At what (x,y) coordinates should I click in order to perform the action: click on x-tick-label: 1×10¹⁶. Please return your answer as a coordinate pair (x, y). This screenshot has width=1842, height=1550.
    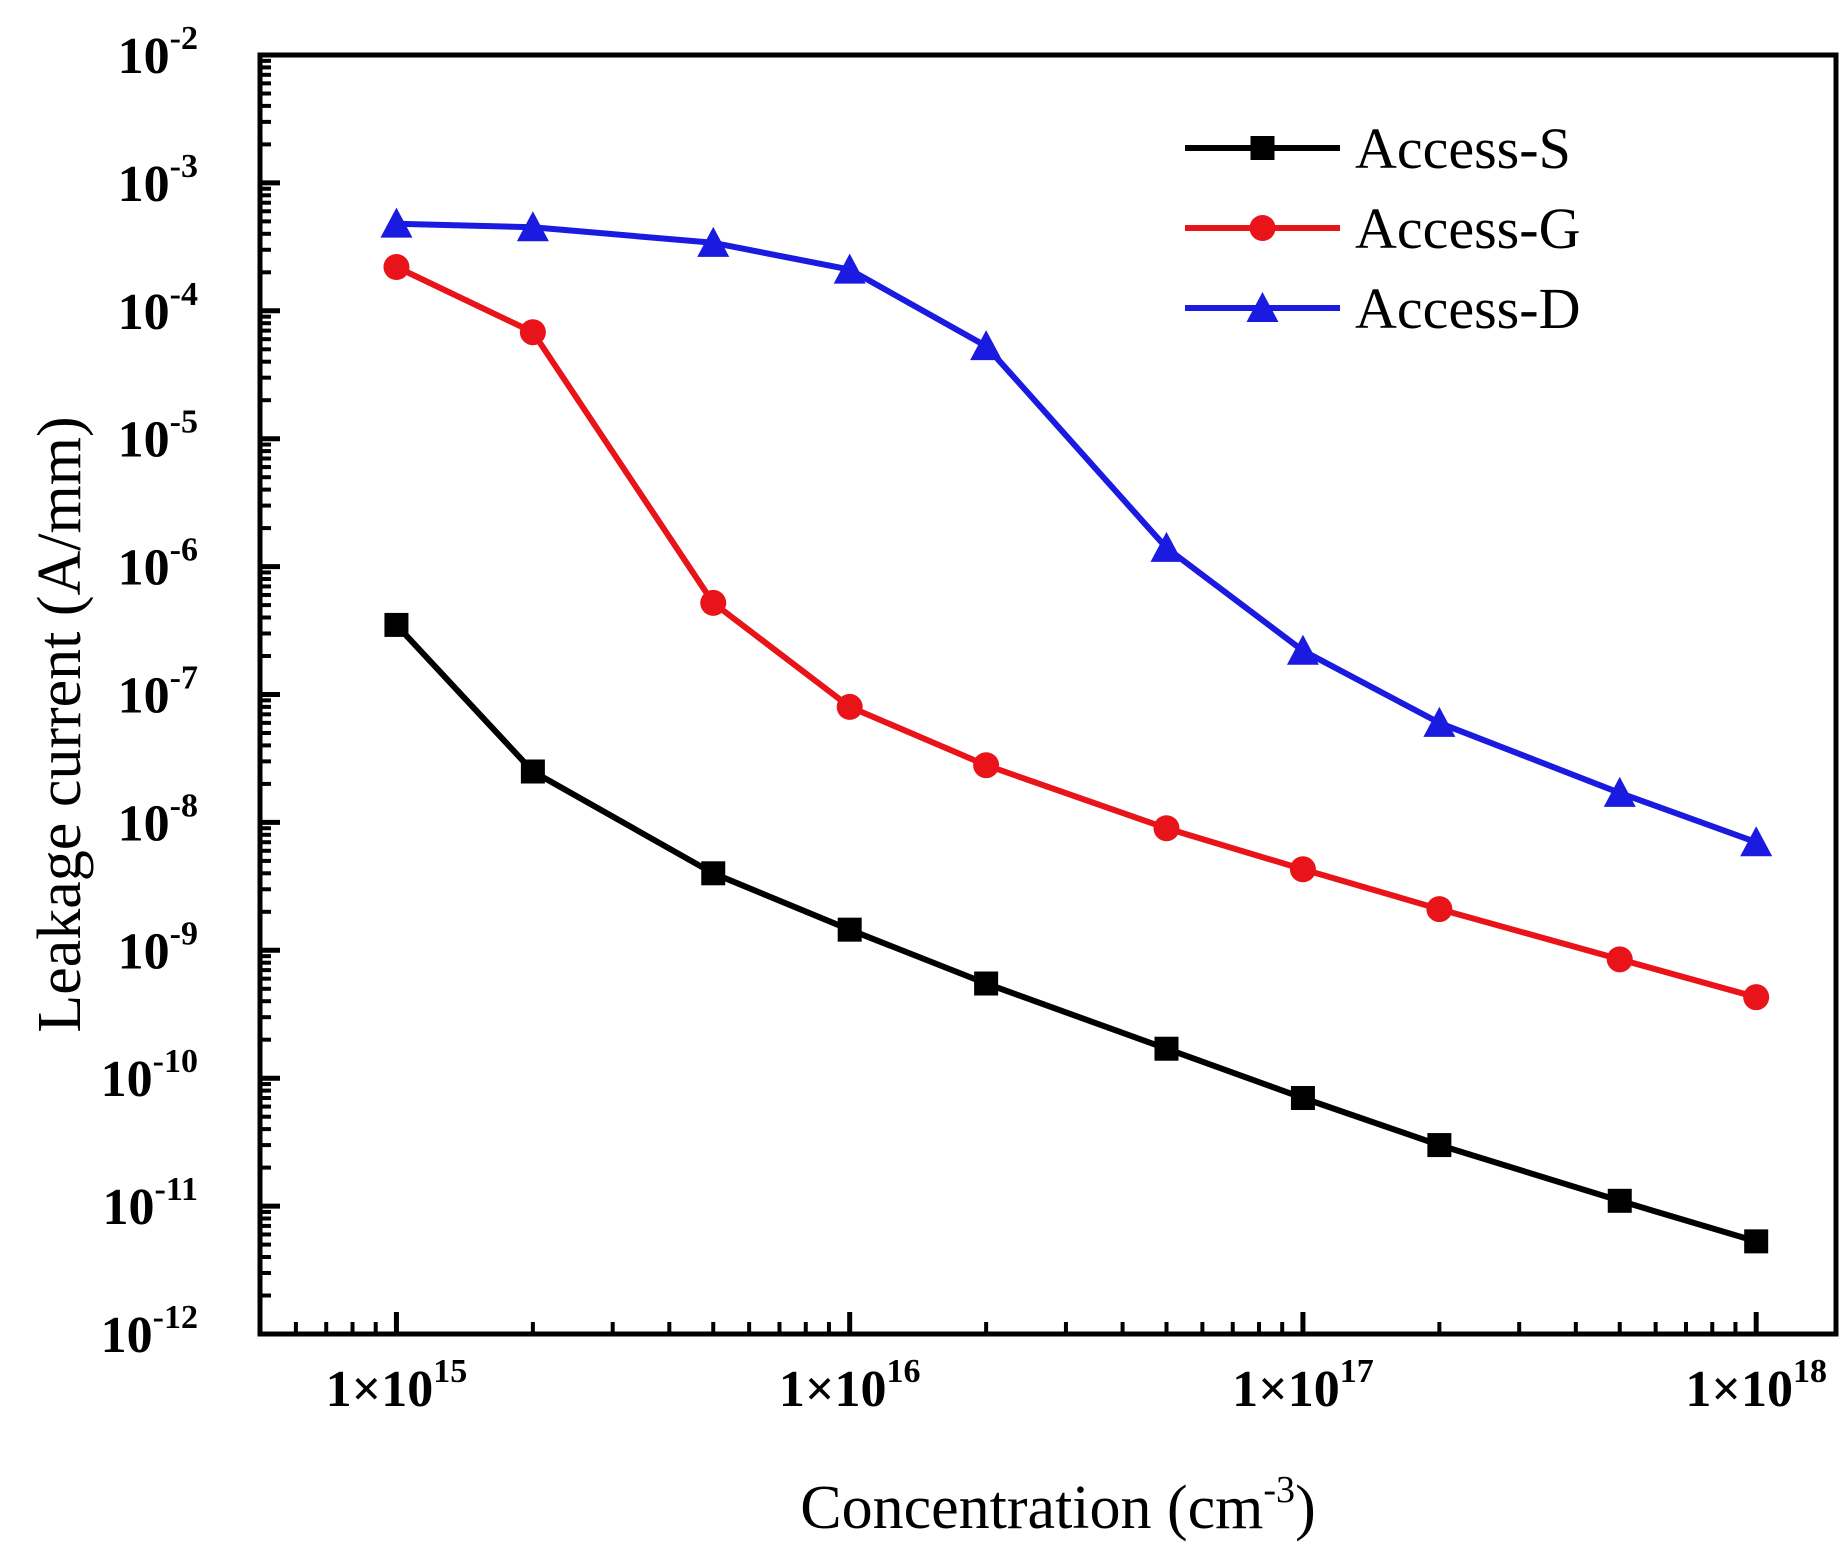
    Looking at the image, I should click on (850, 1385).